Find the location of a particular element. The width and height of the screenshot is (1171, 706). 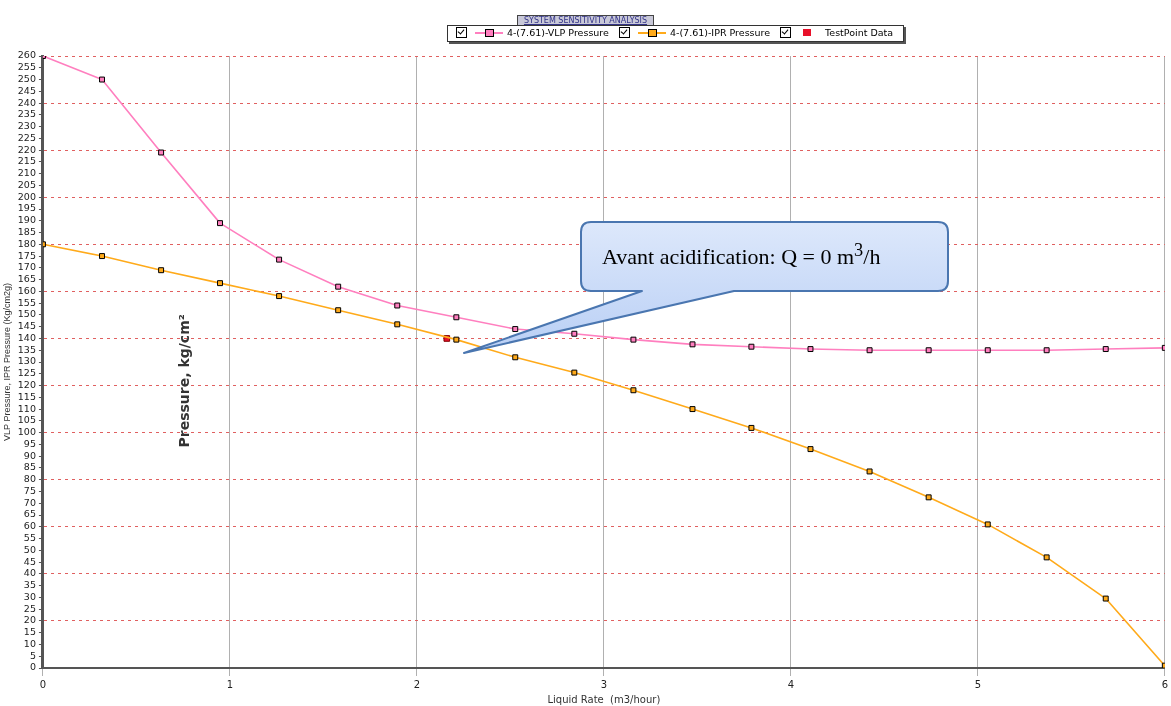

y-tick-label: 25 is located at coordinates (29, 608).